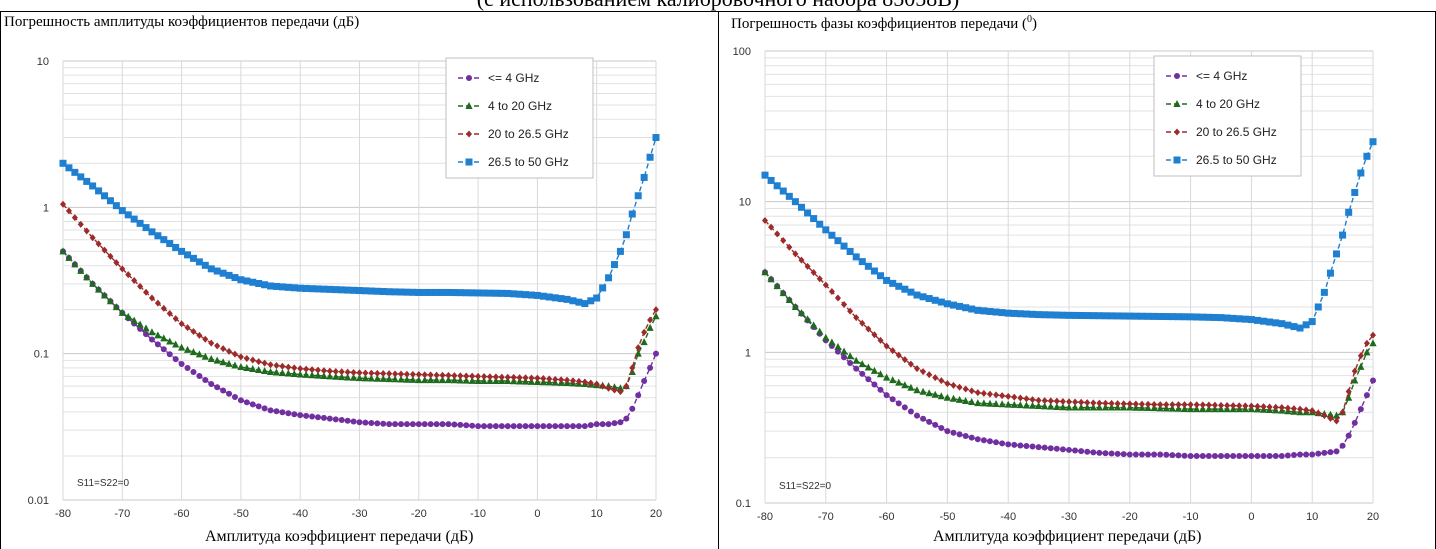 The image size is (1436, 549). What do you see at coordinates (947, 517) in the screenshot?
I see `x-tick-label: -50` at bounding box center [947, 517].